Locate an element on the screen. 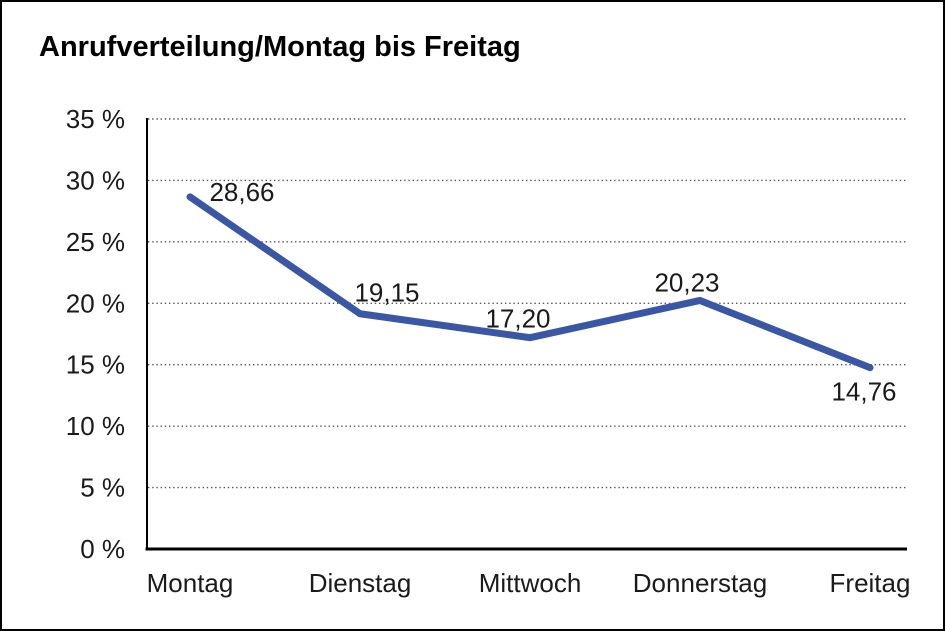  data-label: 19,15 is located at coordinates (386, 293).